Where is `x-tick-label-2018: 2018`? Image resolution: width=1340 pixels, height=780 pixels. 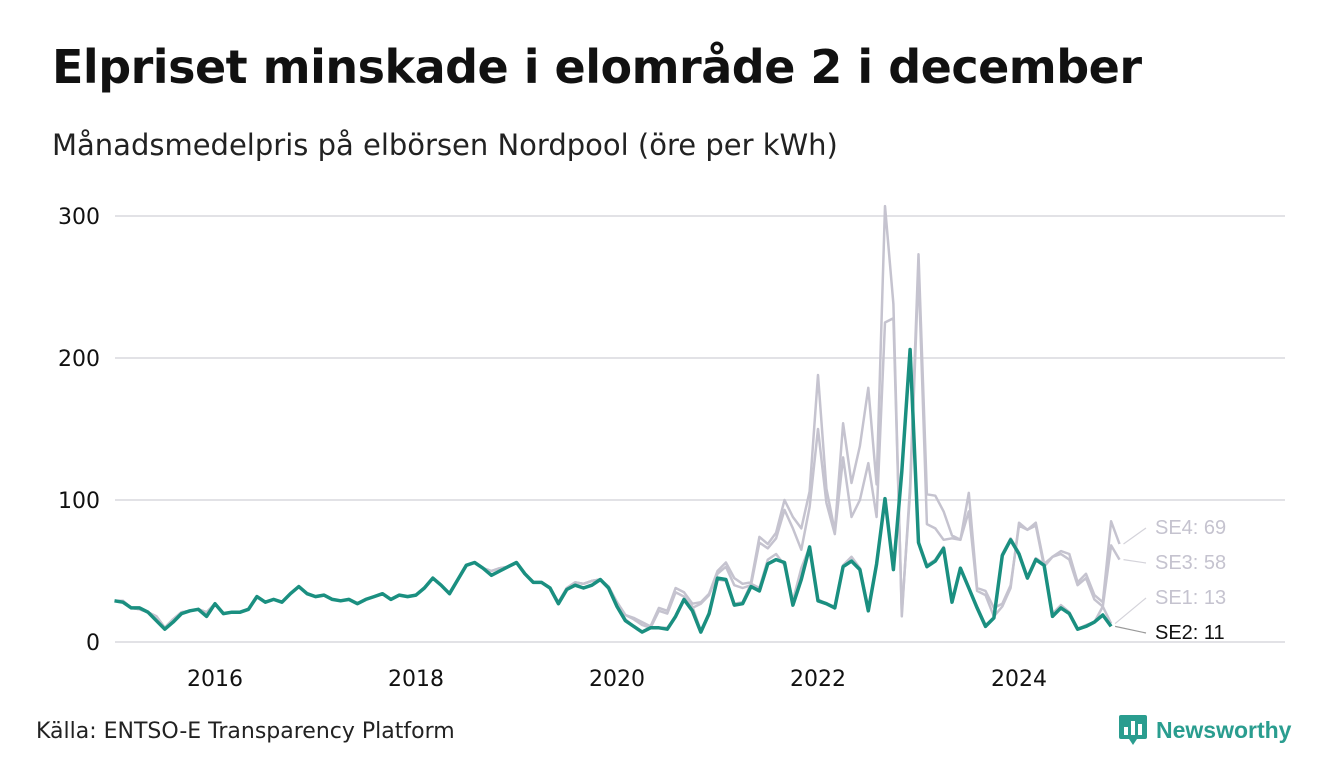
x-tick-label-2018: 2018 is located at coordinates (416, 679).